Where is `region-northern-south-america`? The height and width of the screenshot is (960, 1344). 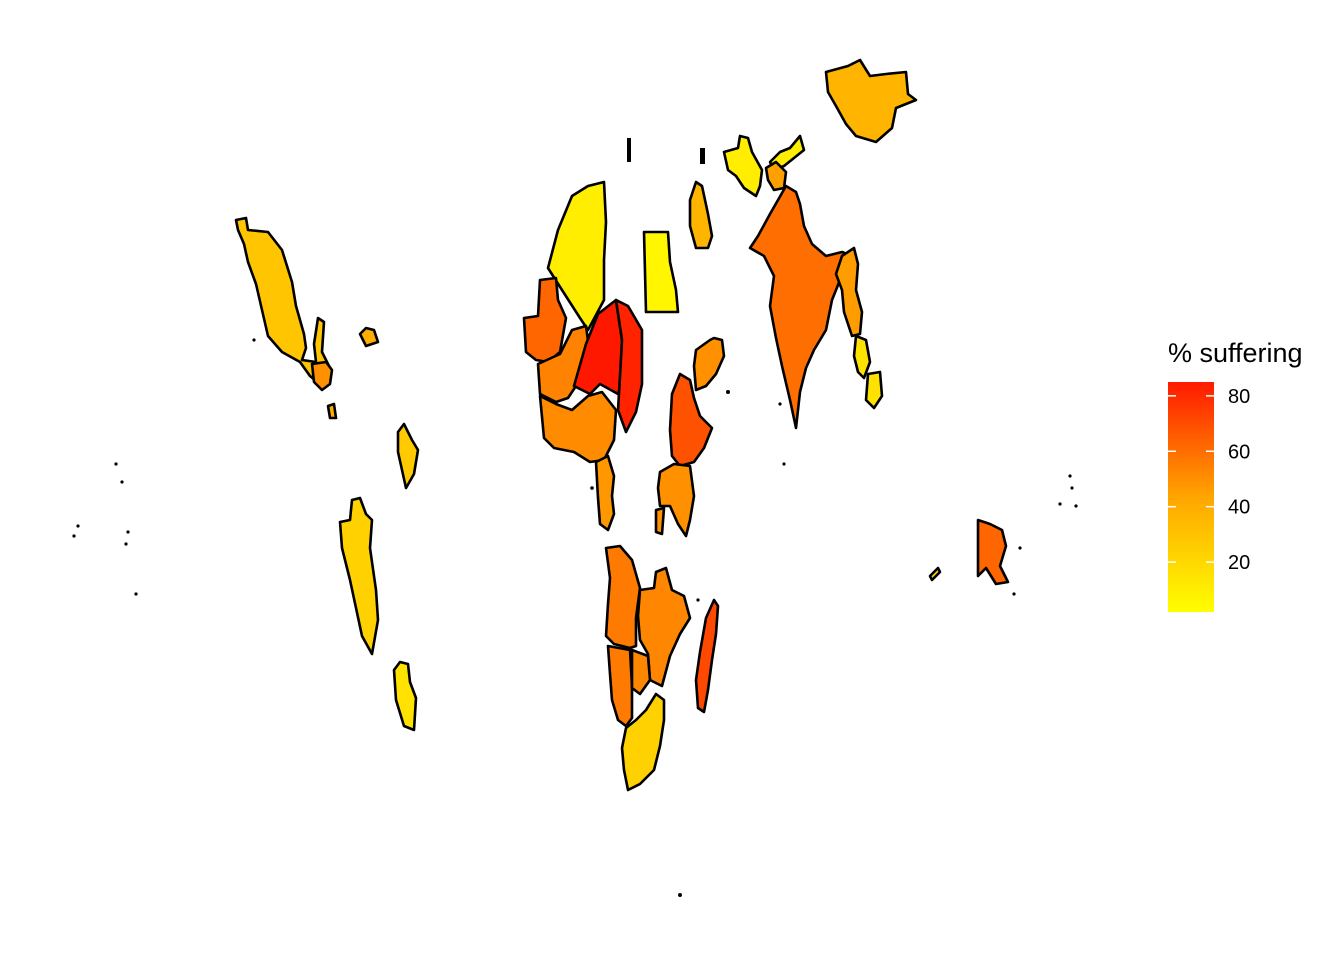 region-northern-south-america is located at coordinates (408, 456).